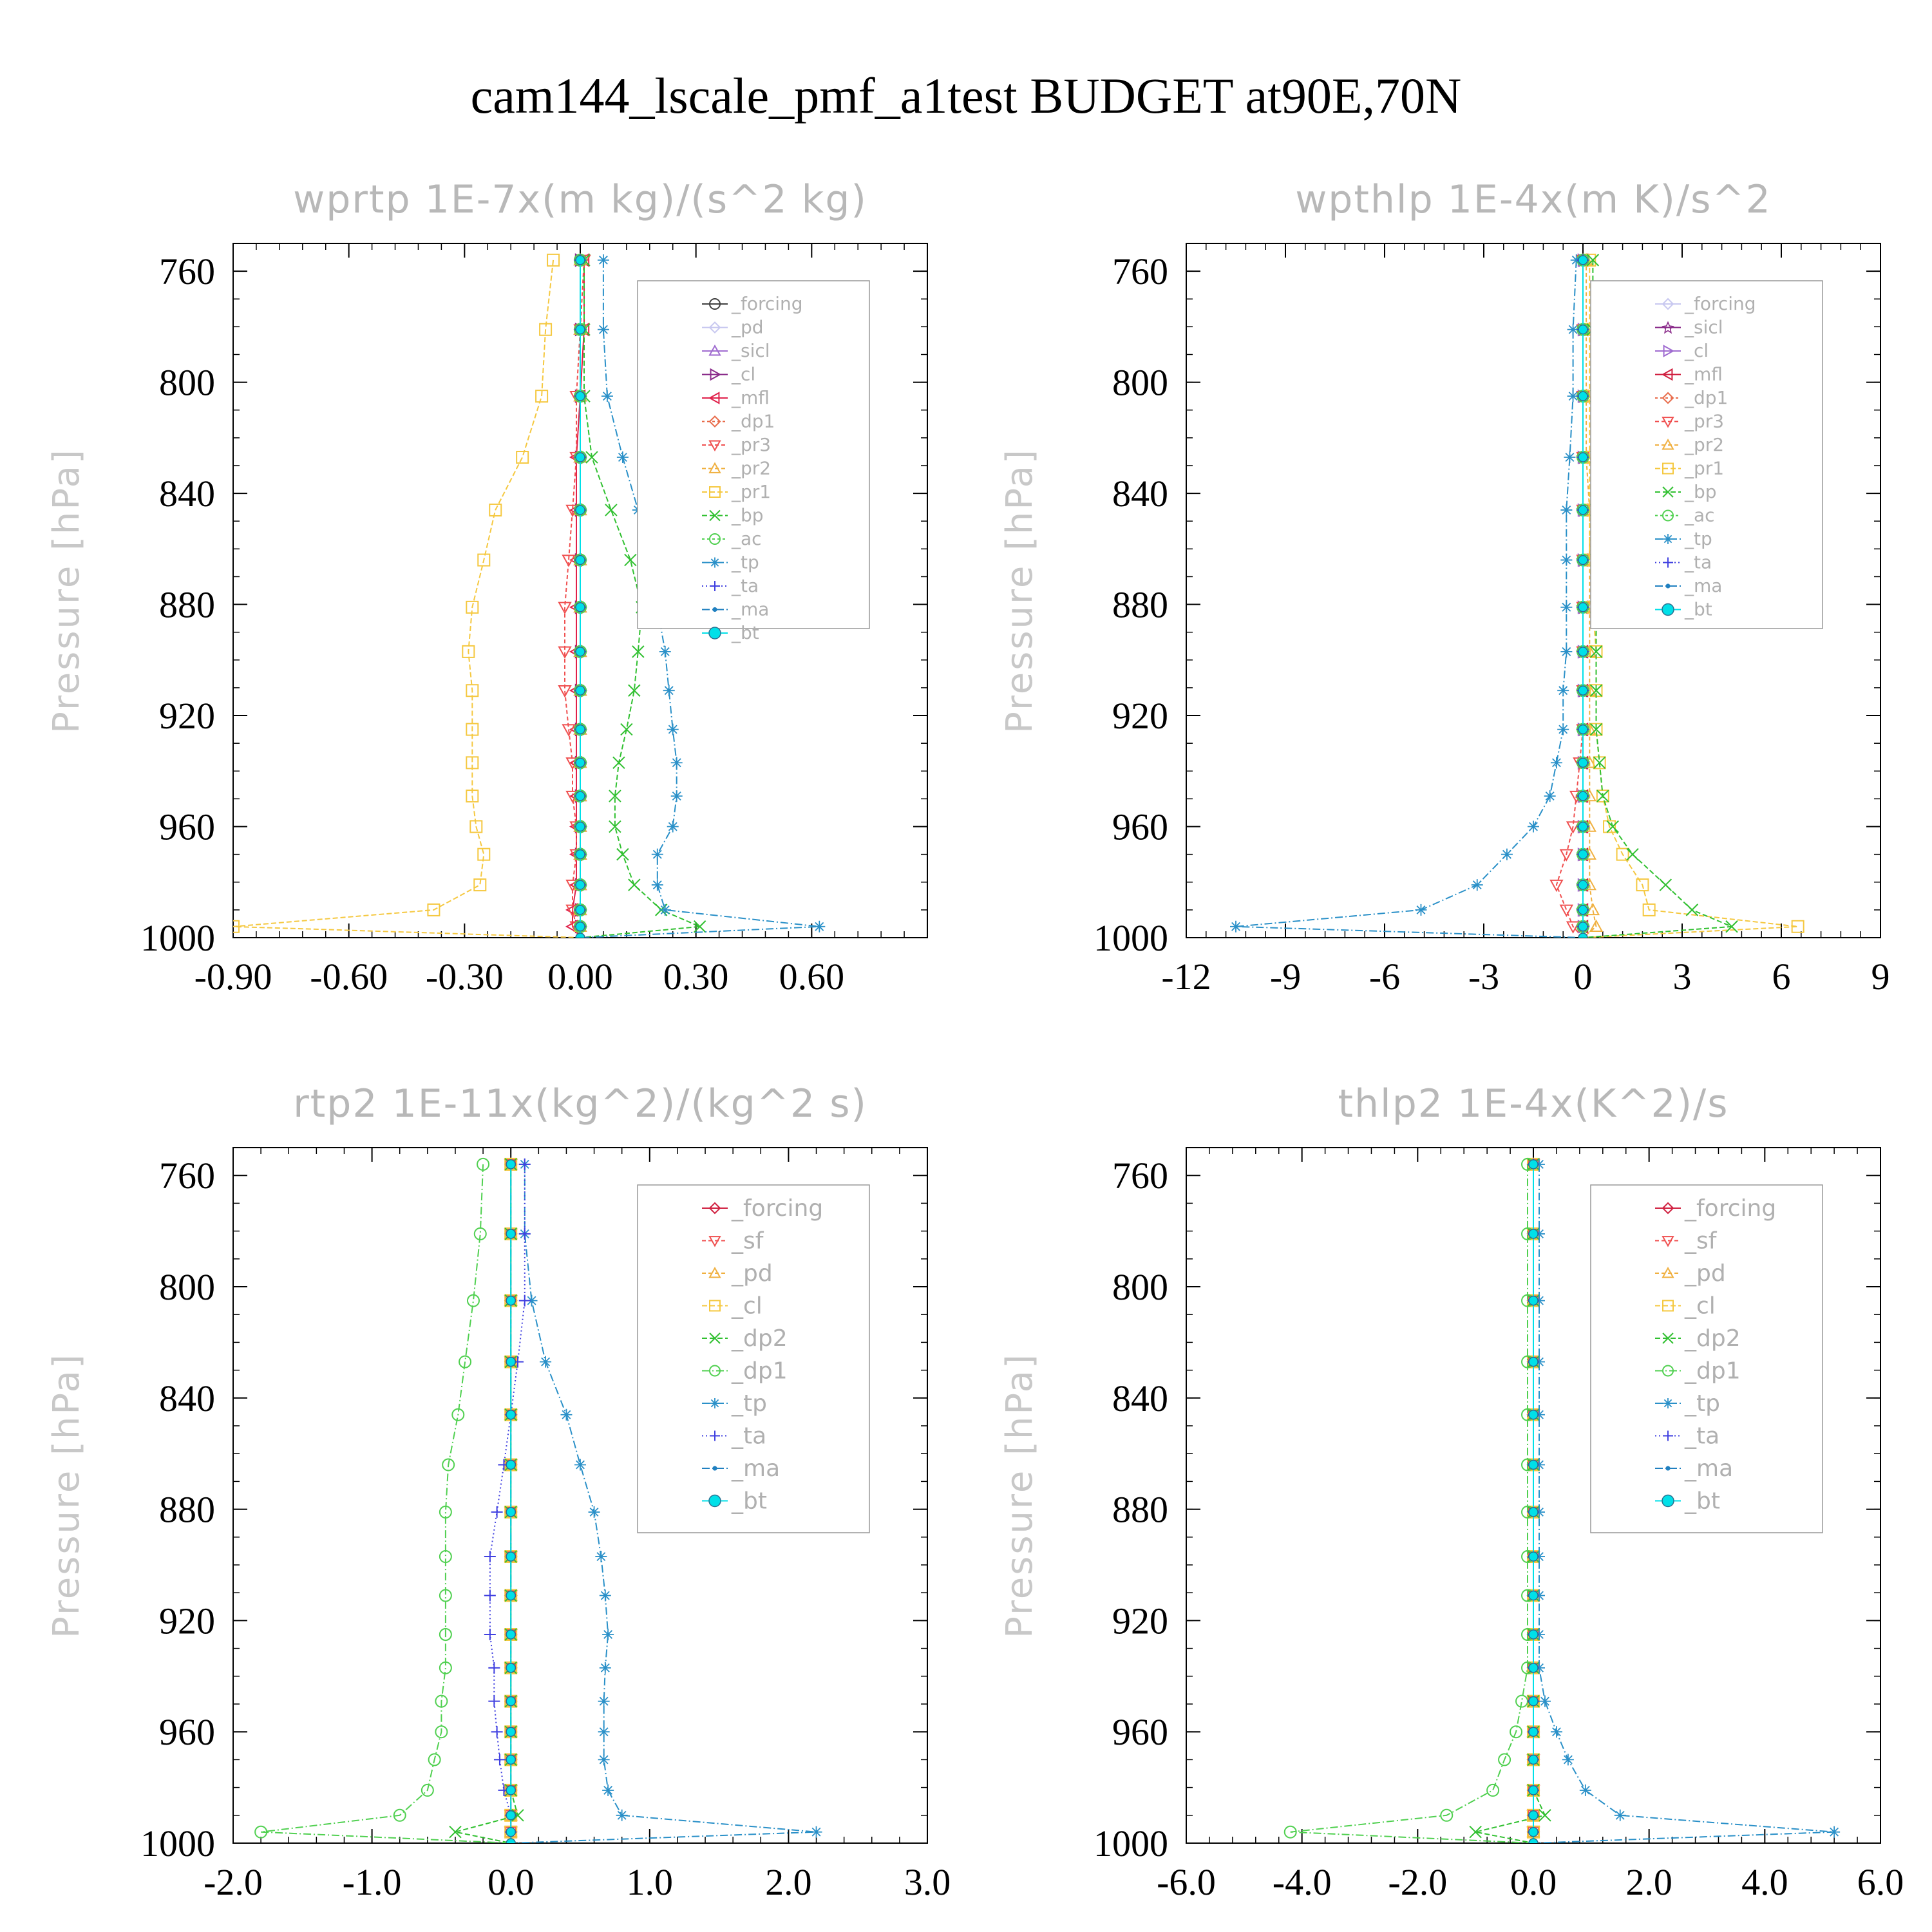 The image size is (1932, 1932). What do you see at coordinates (1764, 1882) in the screenshot?
I see `x-tick-label: 4.0` at bounding box center [1764, 1882].